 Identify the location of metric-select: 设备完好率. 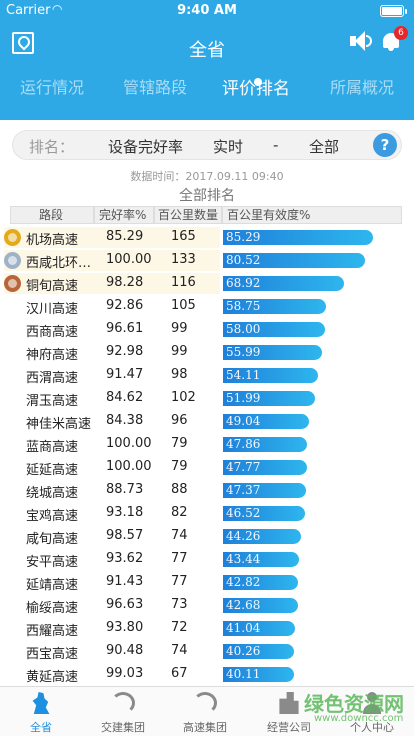
(146, 147).